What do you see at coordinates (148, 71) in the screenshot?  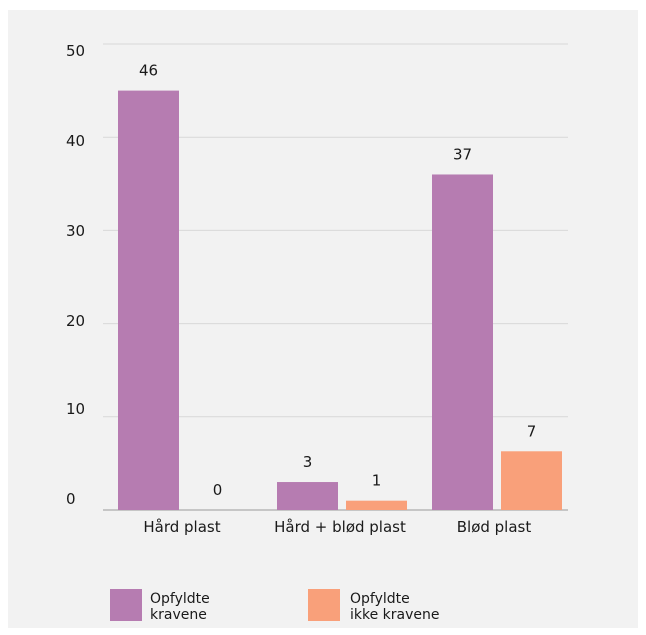 I see `data-label: 46` at bounding box center [148, 71].